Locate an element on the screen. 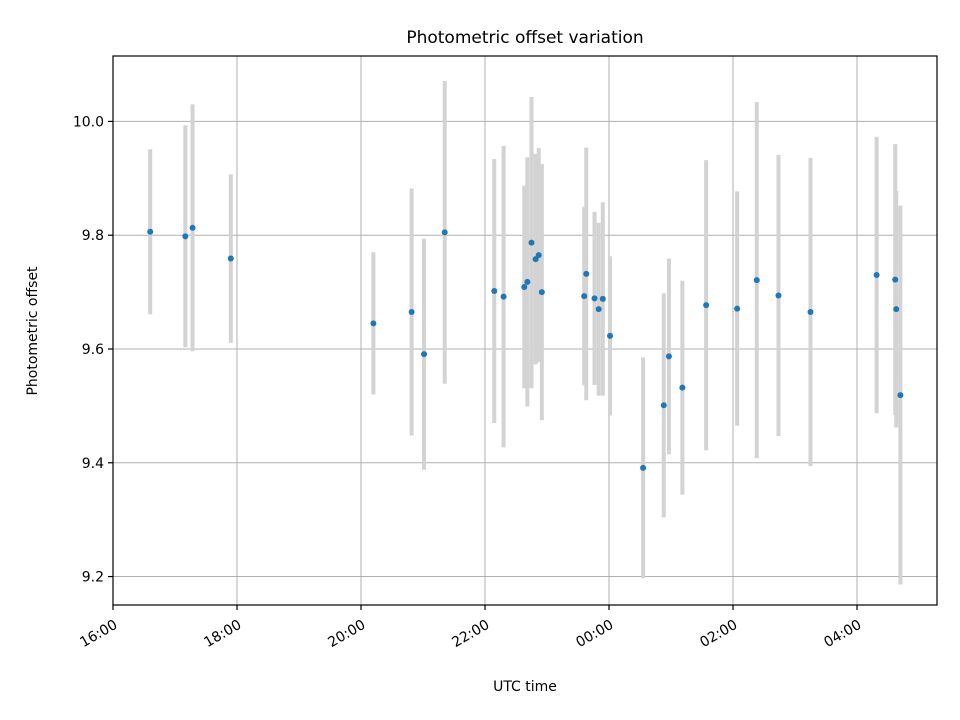 This screenshot has height=720, width=960. y-tick-label: 9.2 is located at coordinates (93, 578).